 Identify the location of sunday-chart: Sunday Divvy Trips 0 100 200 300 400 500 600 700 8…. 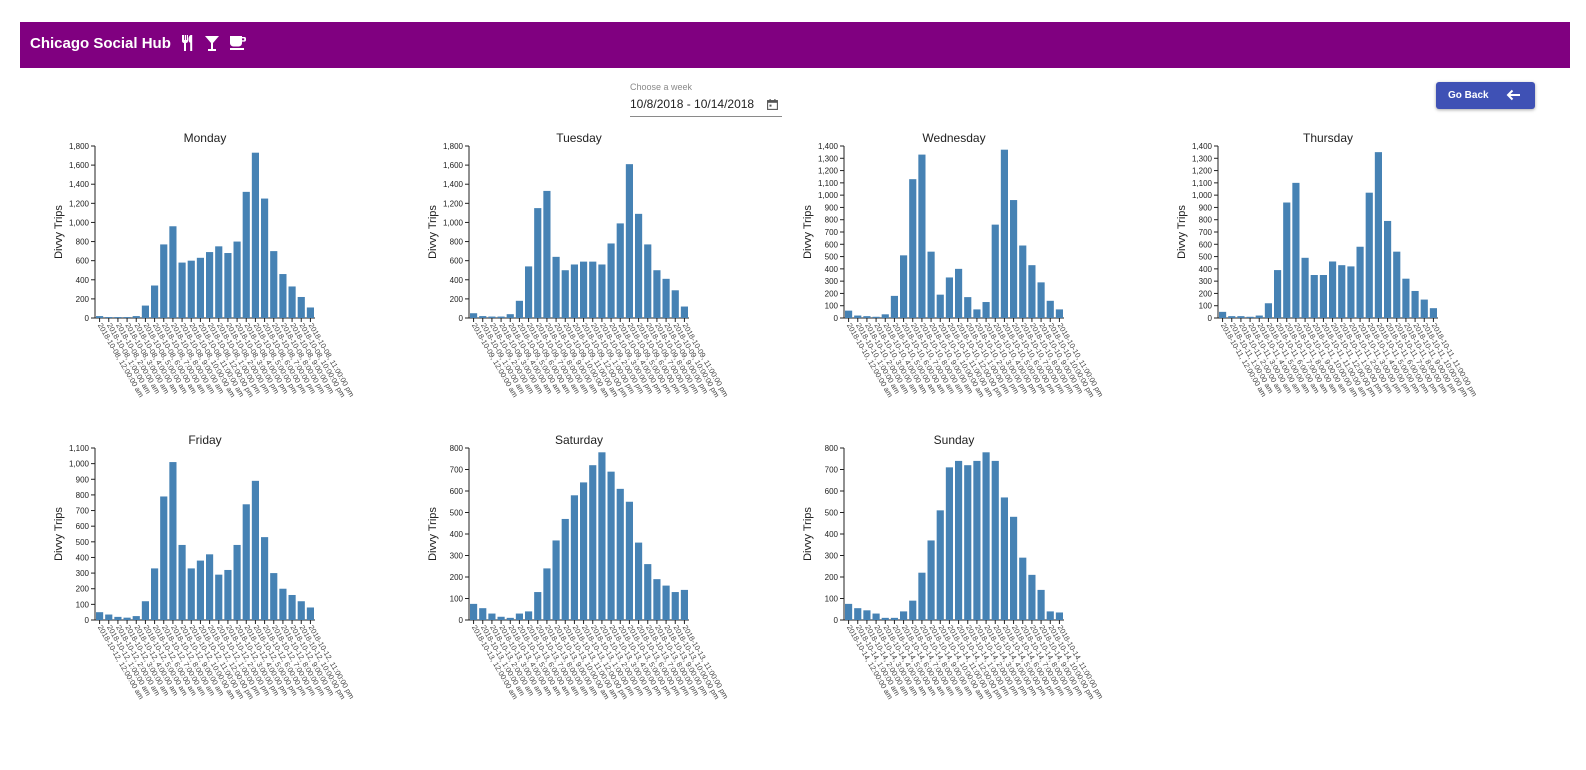
(953, 567).